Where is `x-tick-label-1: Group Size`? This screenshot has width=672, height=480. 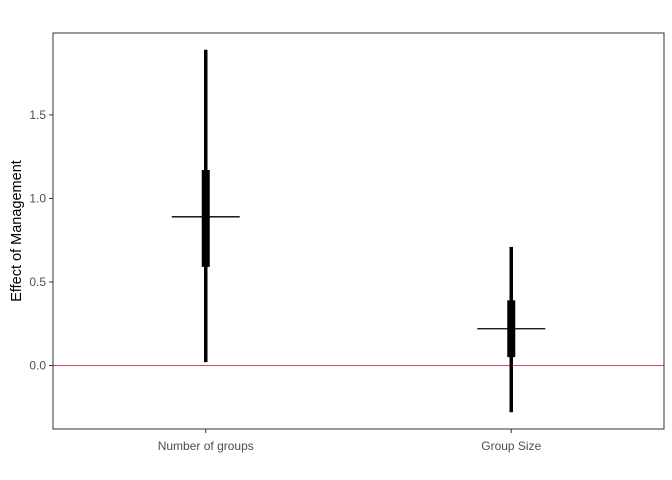 x-tick-label-1: Group Size is located at coordinates (511, 446).